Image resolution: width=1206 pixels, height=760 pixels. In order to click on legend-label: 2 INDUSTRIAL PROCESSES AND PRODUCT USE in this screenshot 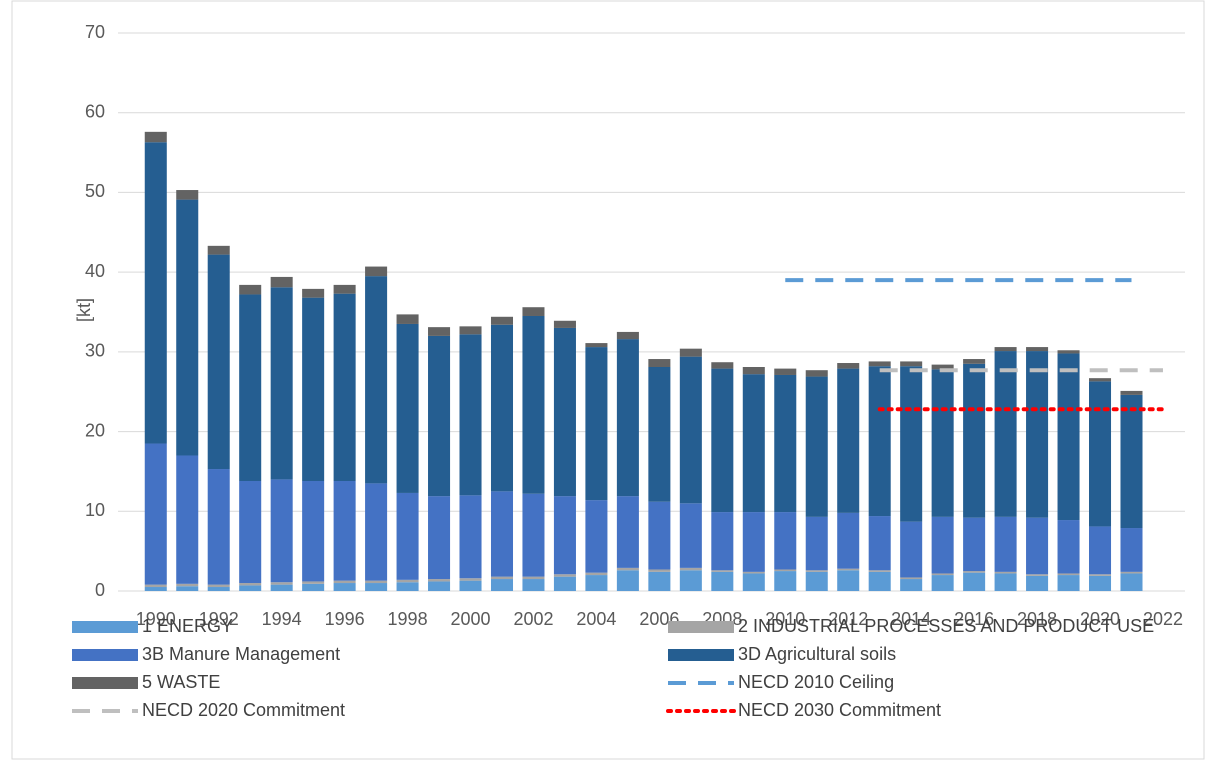, I will do `click(946, 626)`.